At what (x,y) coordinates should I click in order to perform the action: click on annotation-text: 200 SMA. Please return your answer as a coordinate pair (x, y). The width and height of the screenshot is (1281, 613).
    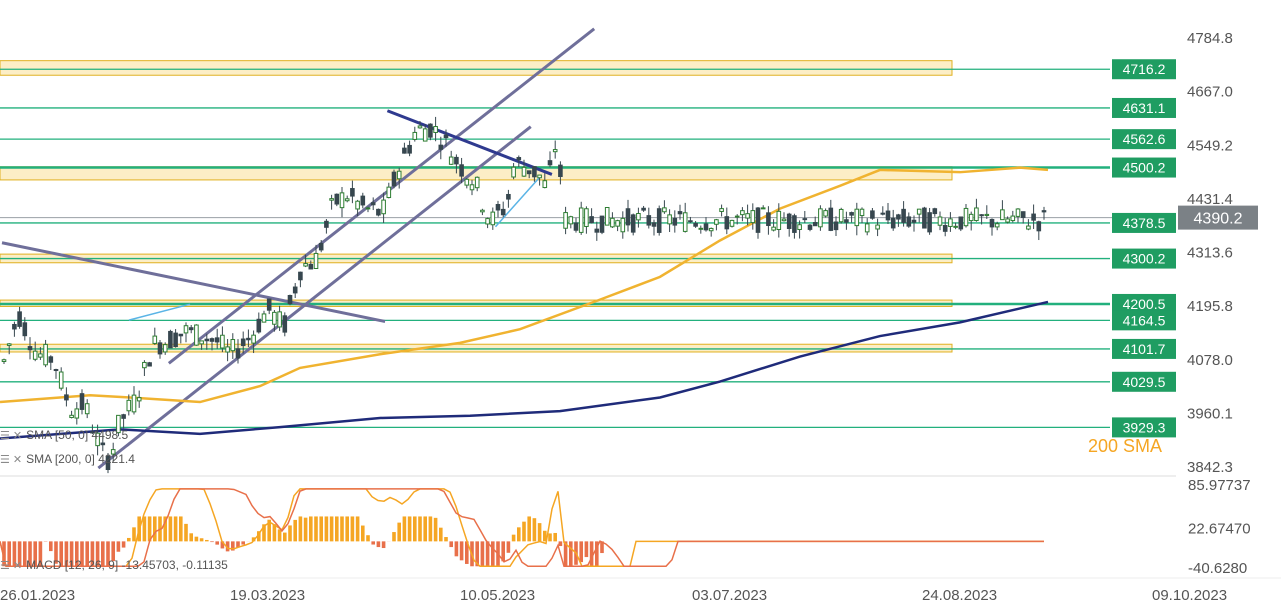
    Looking at the image, I should click on (1125, 446).